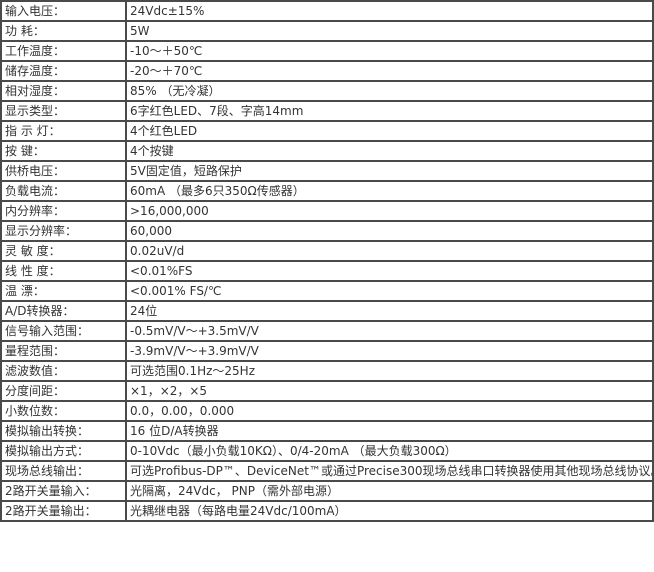  I want to click on spec-label: 2路开关量输入：, so click(63, 491).